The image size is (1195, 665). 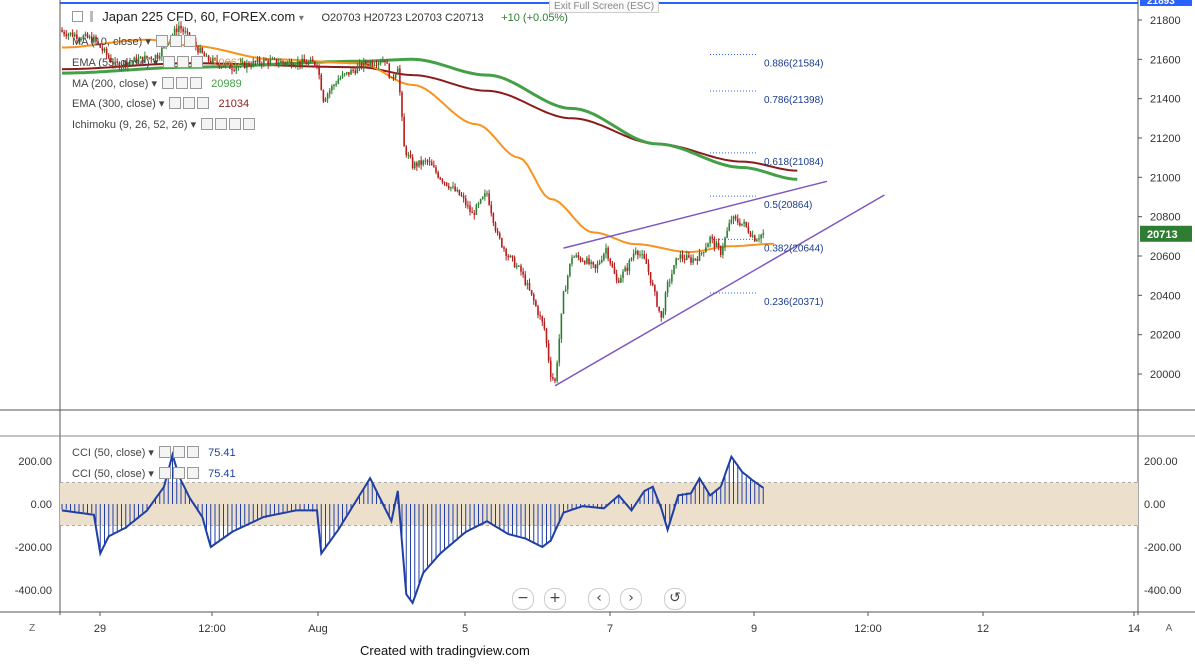 What do you see at coordinates (77, 16) in the screenshot?
I see `collapse-icon` at bounding box center [77, 16].